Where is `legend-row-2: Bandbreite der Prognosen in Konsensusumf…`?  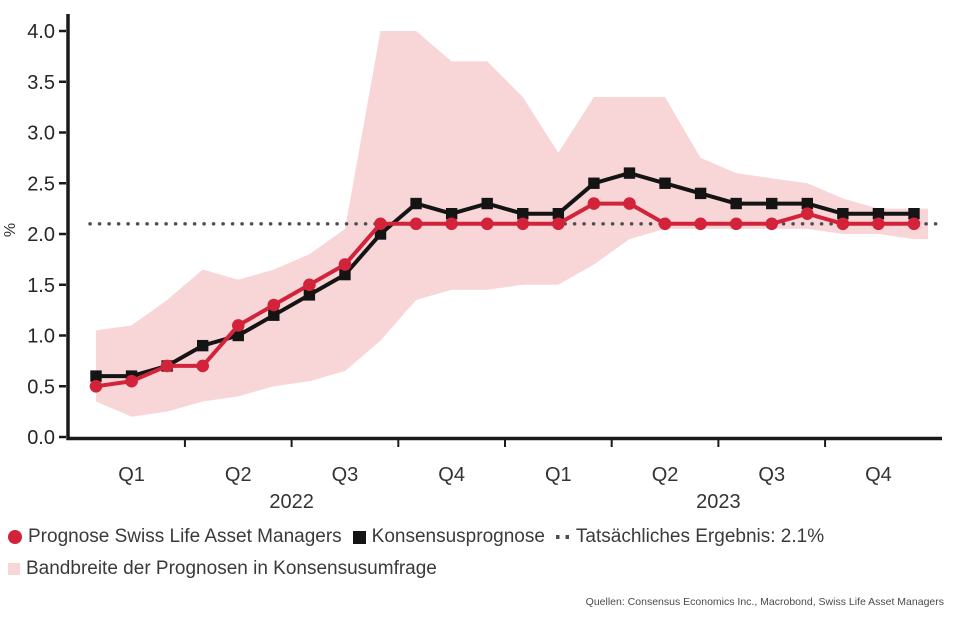
legend-row-2: Bandbreite der Prognosen in Konsensusumf… is located at coordinates (416, 569).